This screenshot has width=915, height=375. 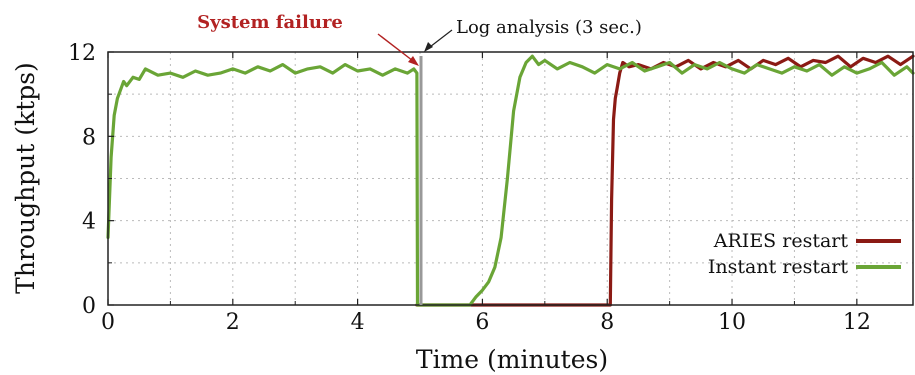 What do you see at coordinates (358, 322) in the screenshot?
I see `x-tick-label: 4` at bounding box center [358, 322].